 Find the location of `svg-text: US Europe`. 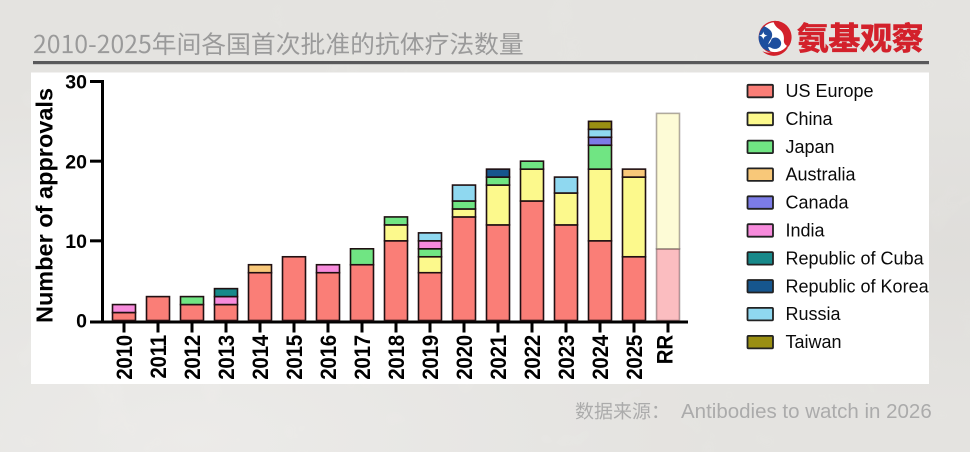

svg-text: US Europe is located at coordinates (830, 91).